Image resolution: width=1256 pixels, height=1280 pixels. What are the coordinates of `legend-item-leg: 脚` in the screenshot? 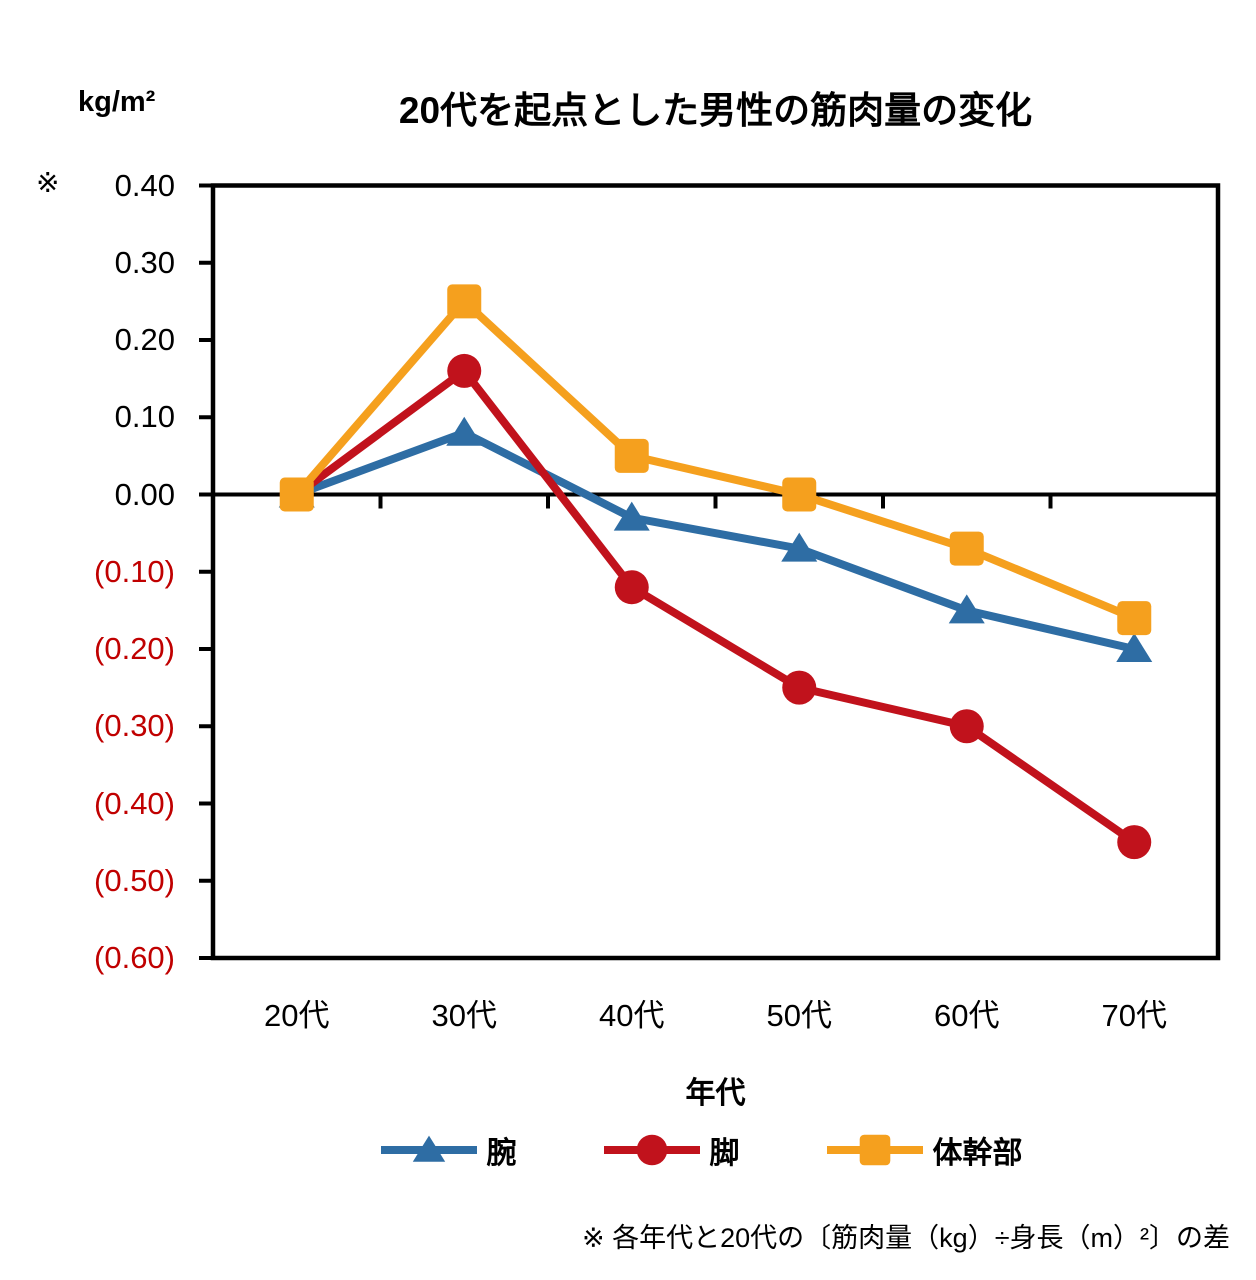 It's located at (671, 1150).